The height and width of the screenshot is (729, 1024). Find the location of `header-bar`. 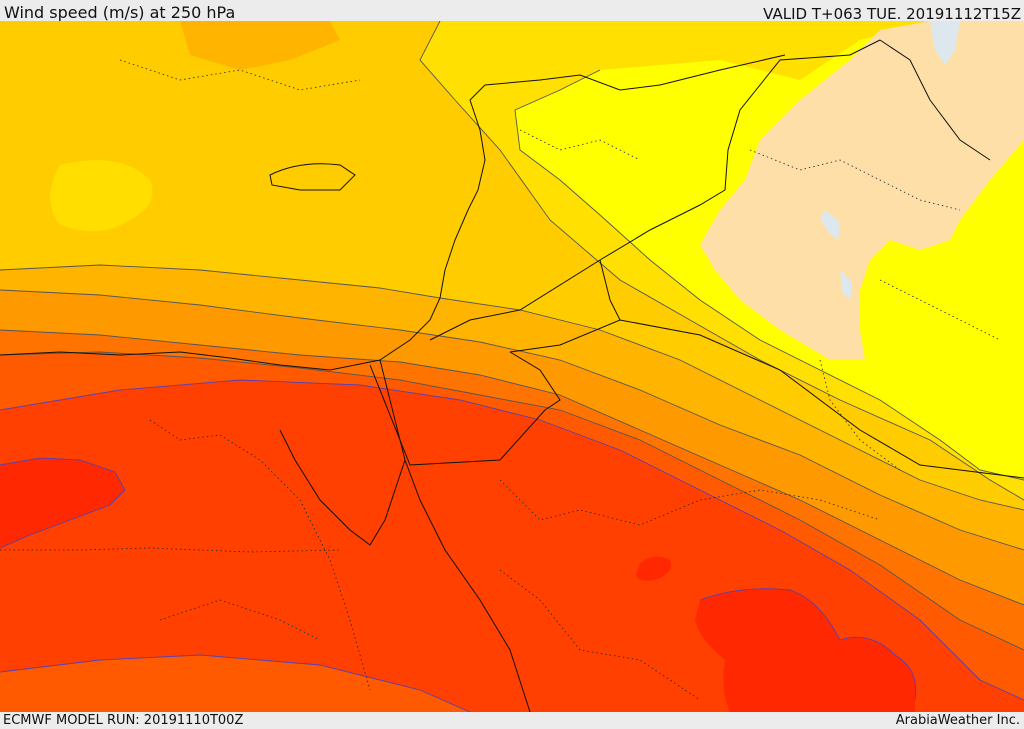

header-bar is located at coordinates (512, 10).